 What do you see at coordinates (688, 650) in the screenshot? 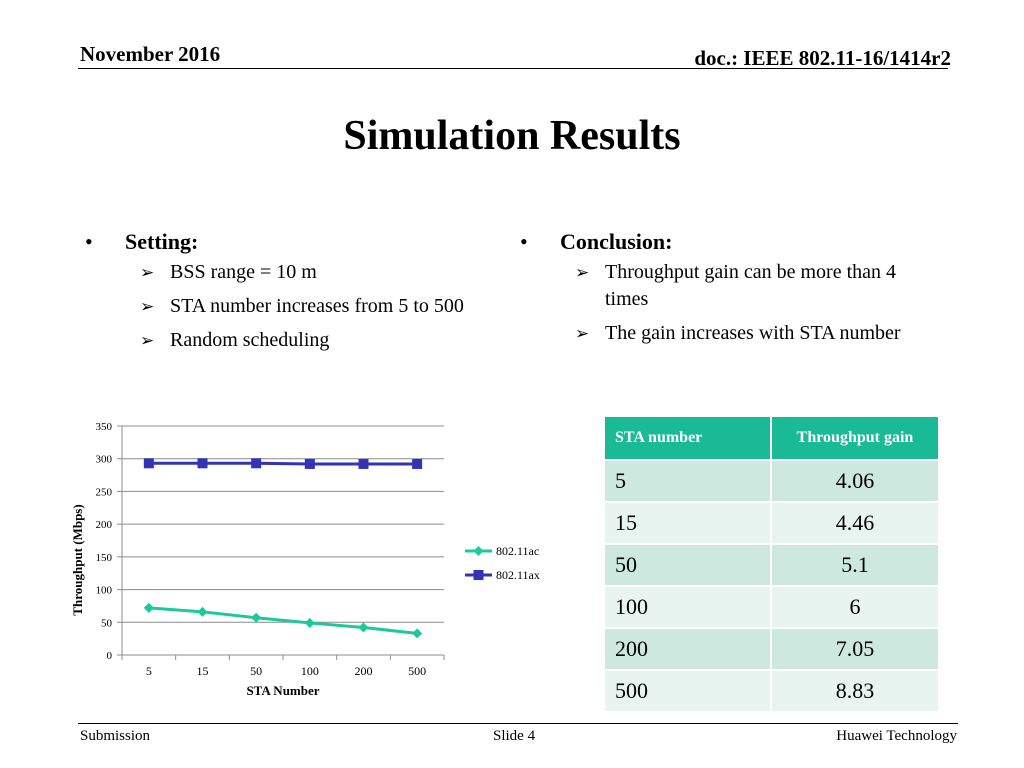
I see `table-cell: 200` at bounding box center [688, 650].